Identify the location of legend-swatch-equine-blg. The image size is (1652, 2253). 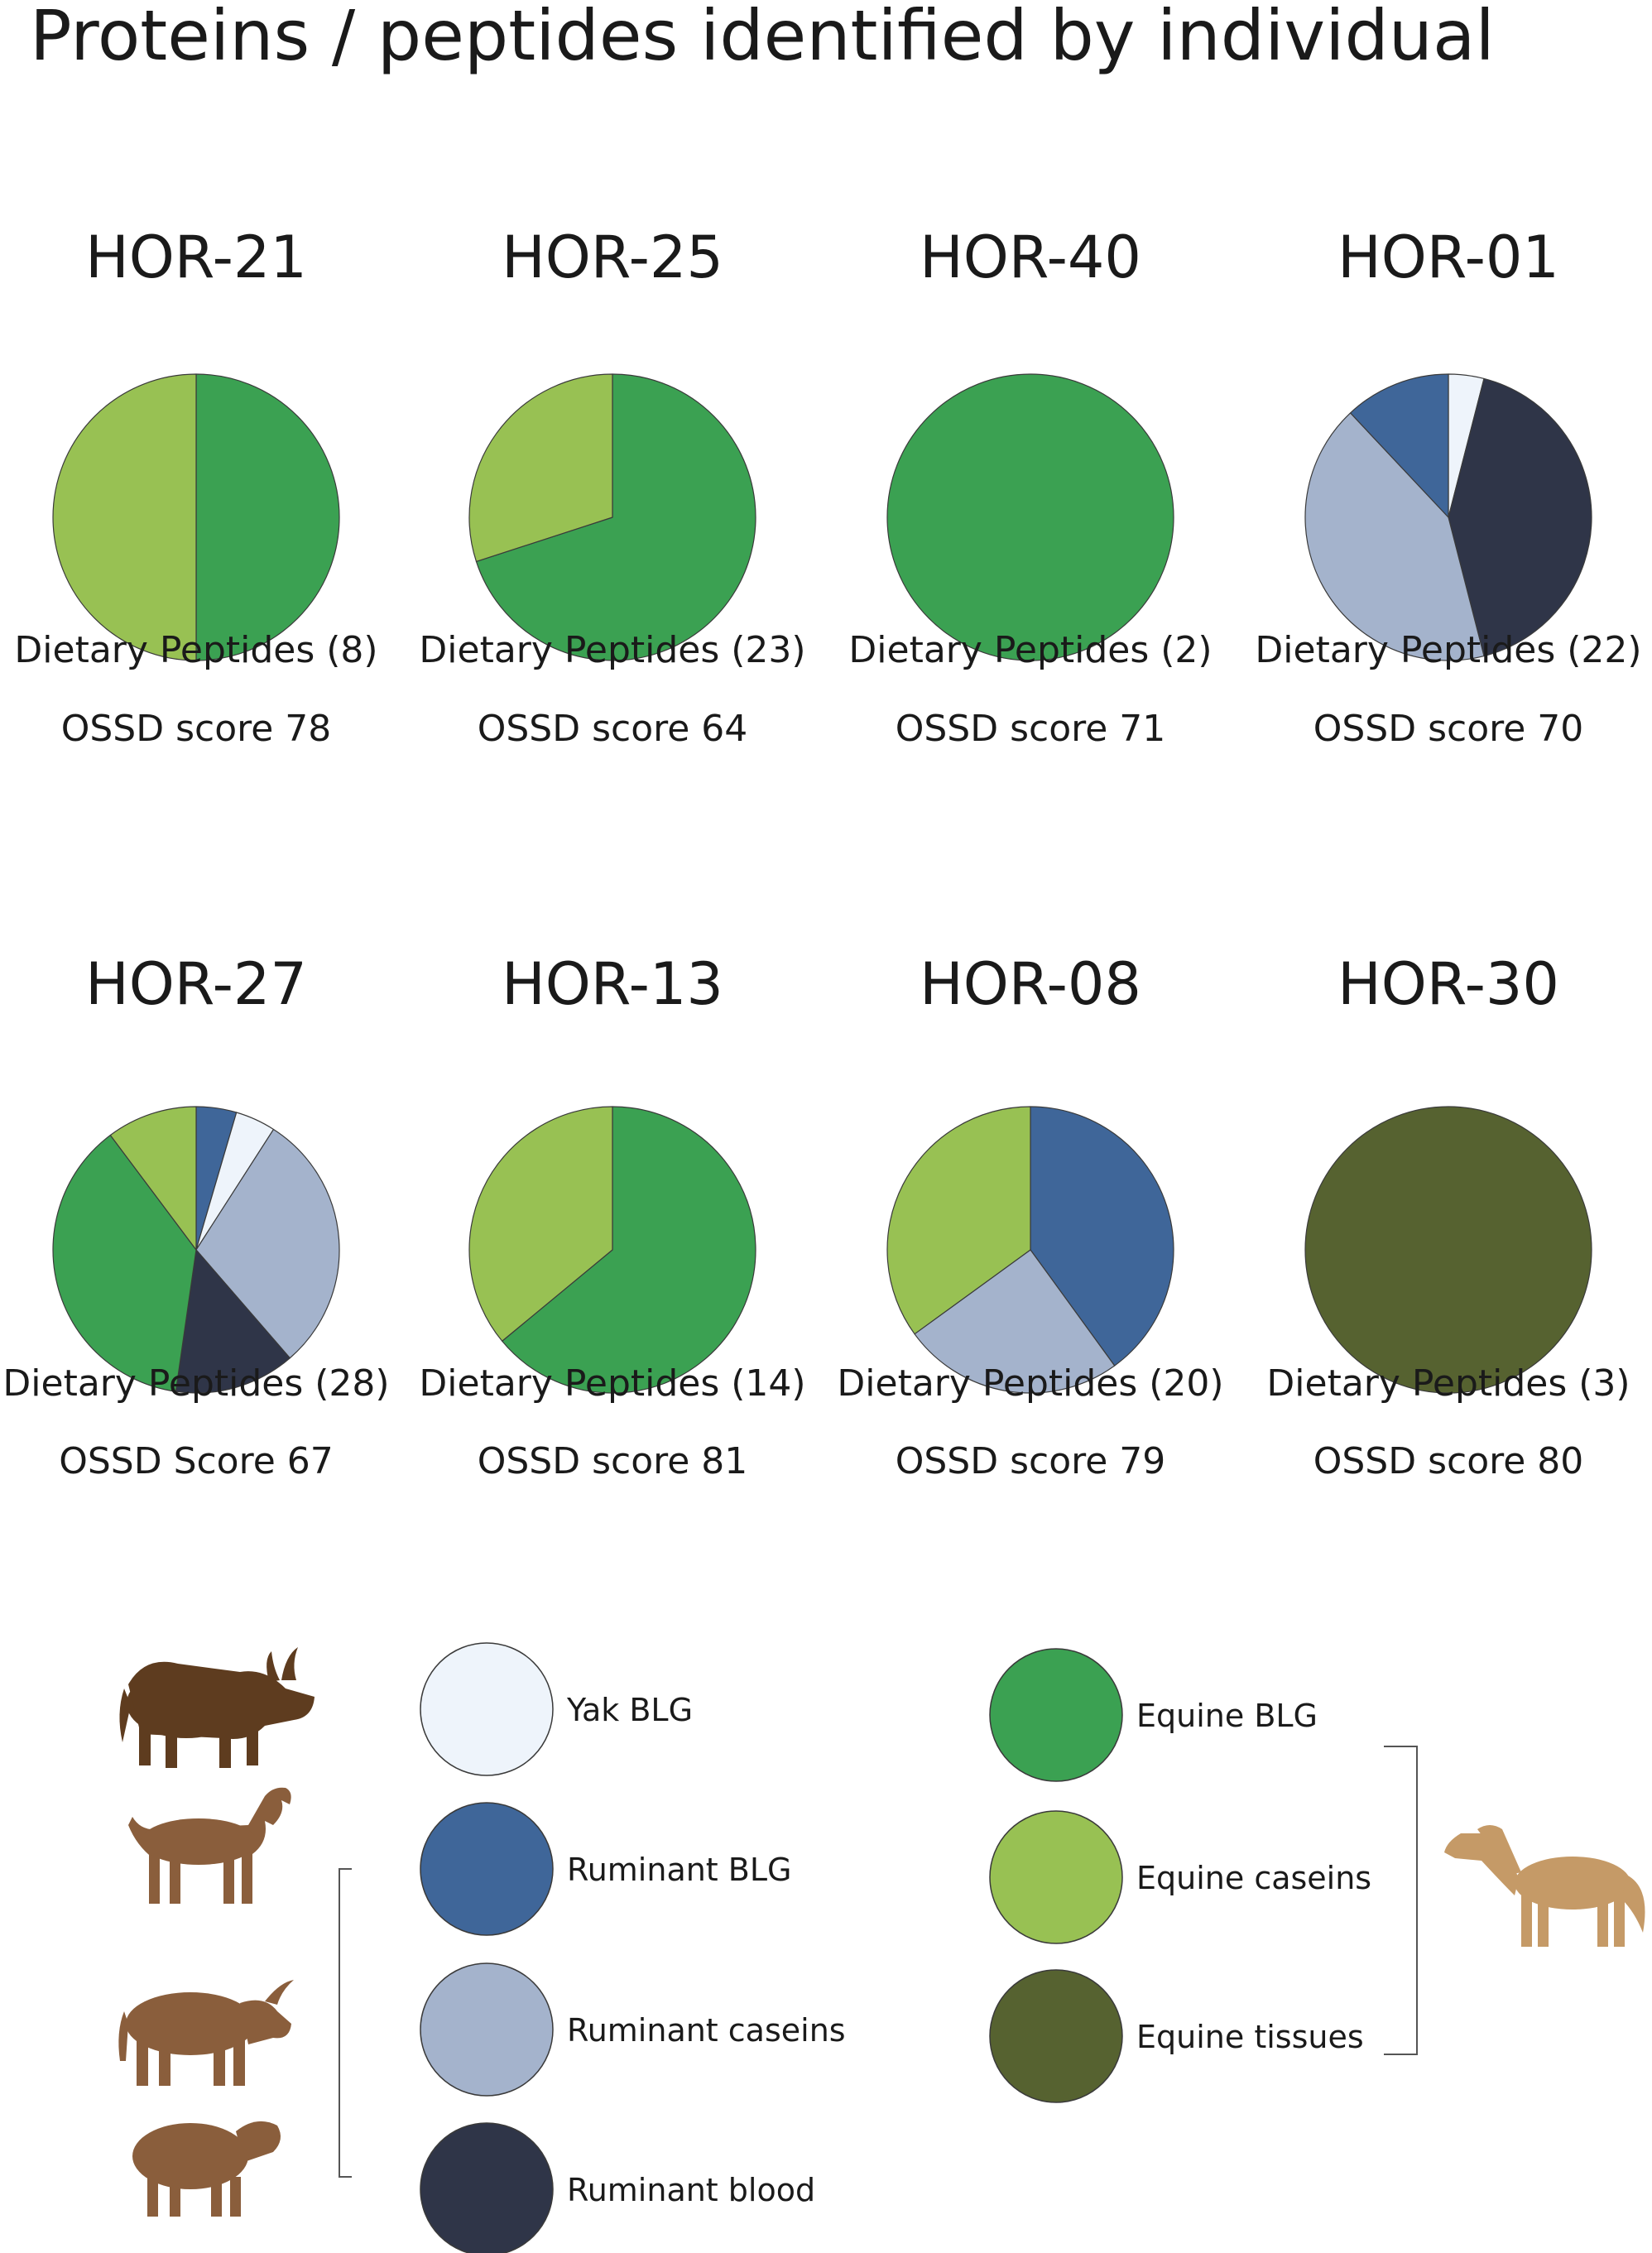
(1056, 1715).